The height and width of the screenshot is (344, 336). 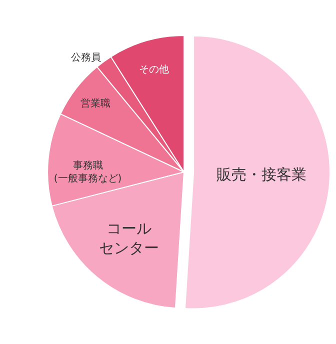 I want to click on slice-label: 営業職, so click(x=95, y=103).